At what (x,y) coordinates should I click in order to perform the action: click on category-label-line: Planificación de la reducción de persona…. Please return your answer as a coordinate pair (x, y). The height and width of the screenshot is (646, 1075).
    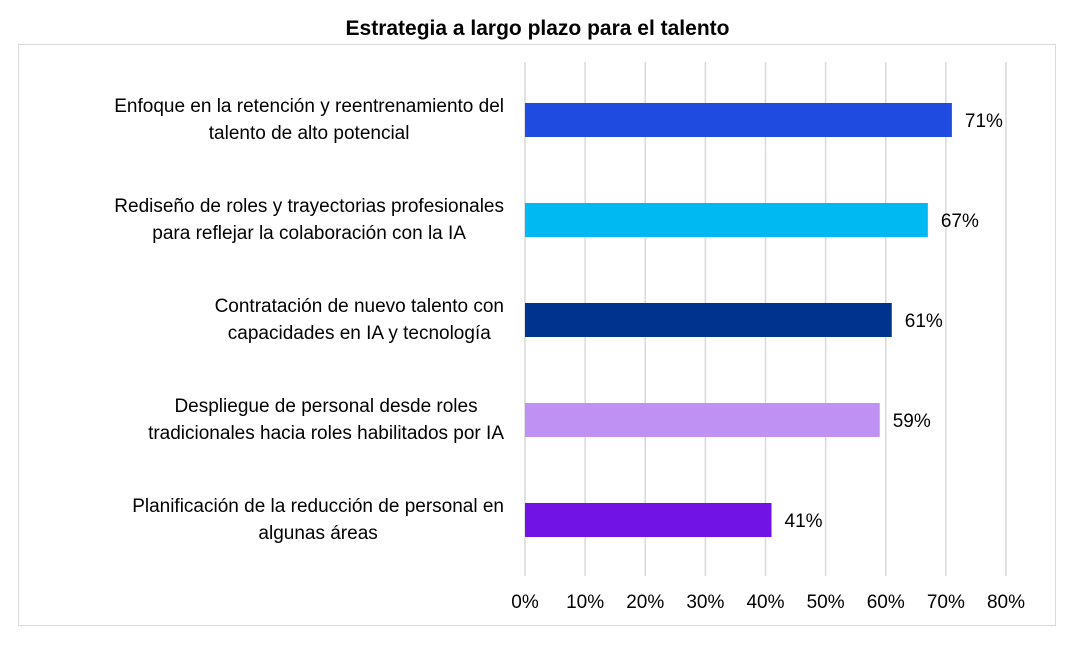
    Looking at the image, I should click on (318, 506).